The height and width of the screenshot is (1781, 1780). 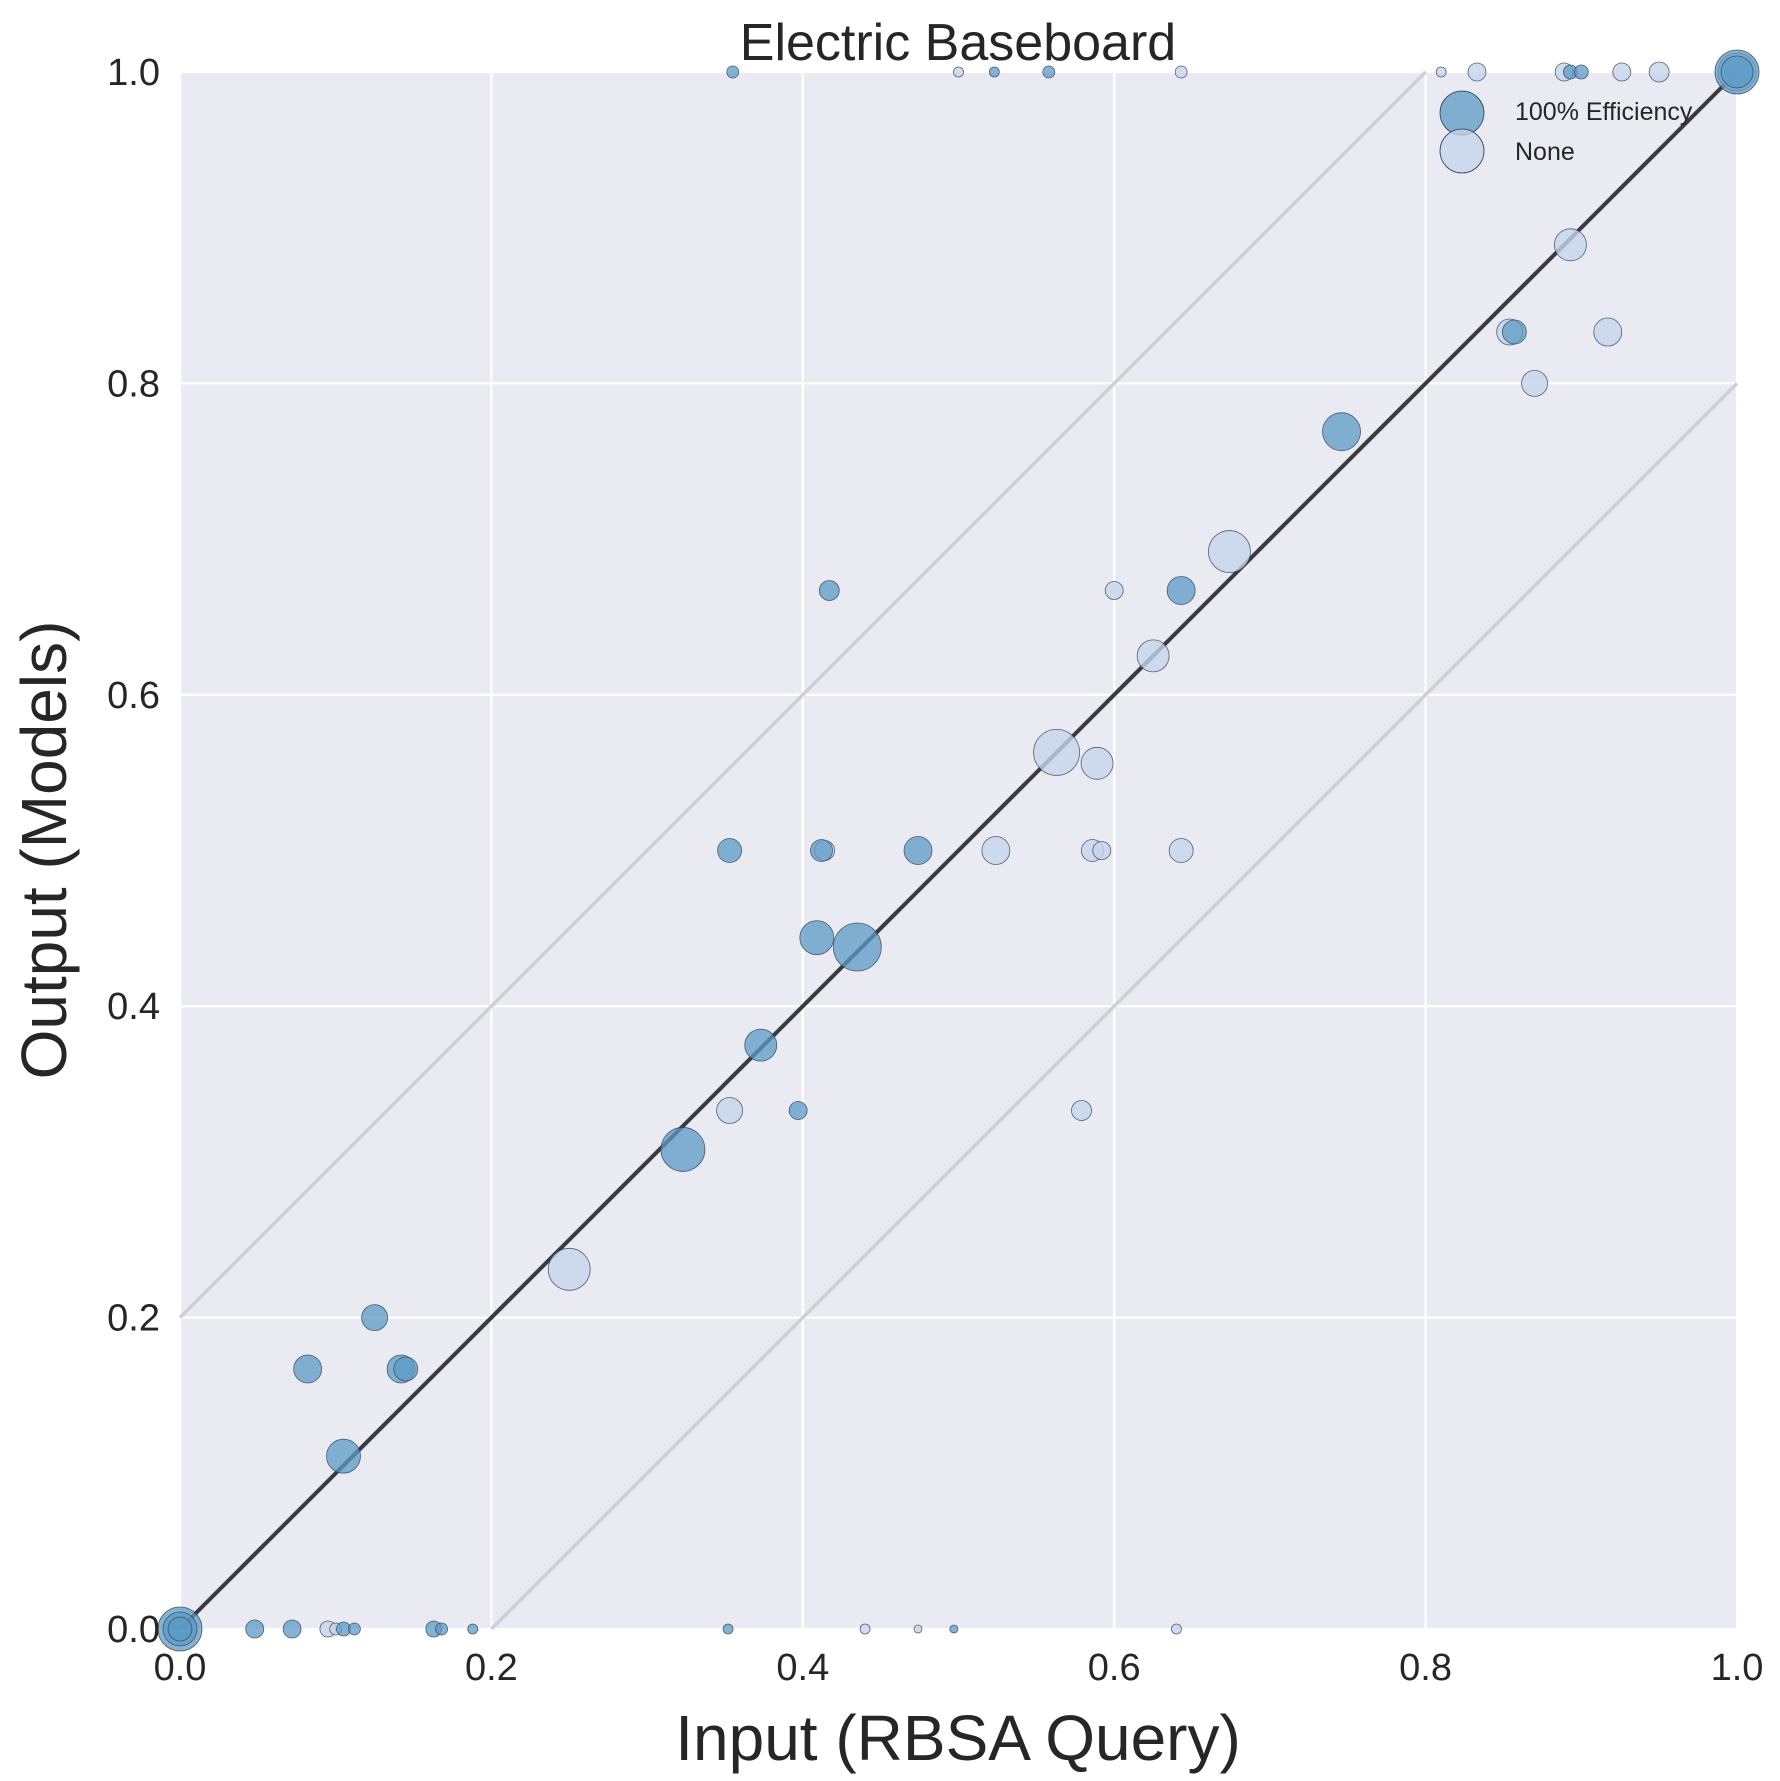 I want to click on y-tick-labels: 0.0 0.2 0.4 0.6 0.8 1.0, so click(x=133, y=851).